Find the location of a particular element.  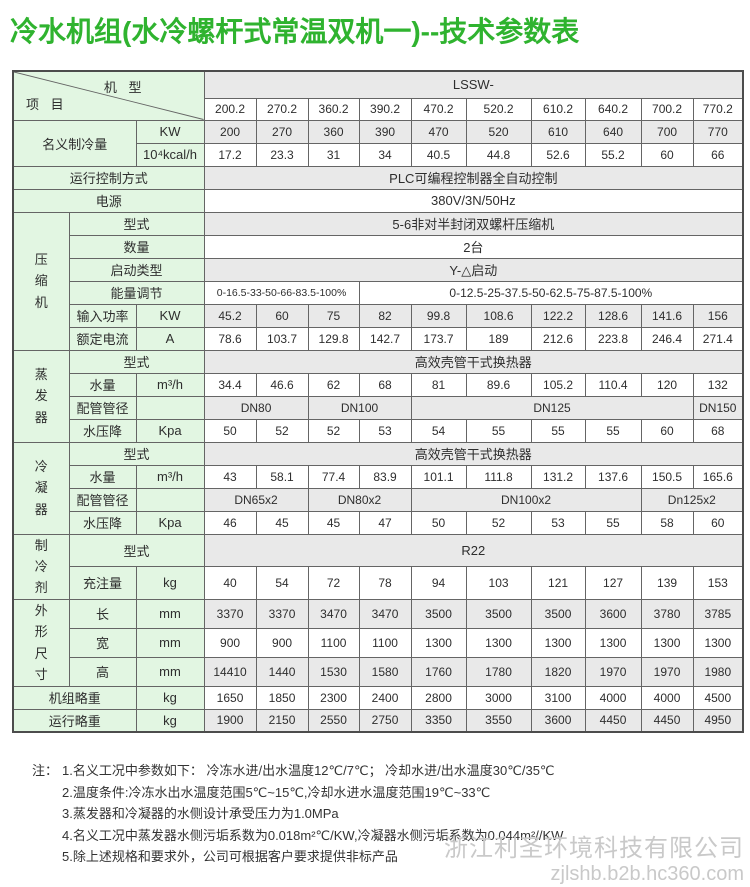

value-cell: 4000 is located at coordinates (667, 697).